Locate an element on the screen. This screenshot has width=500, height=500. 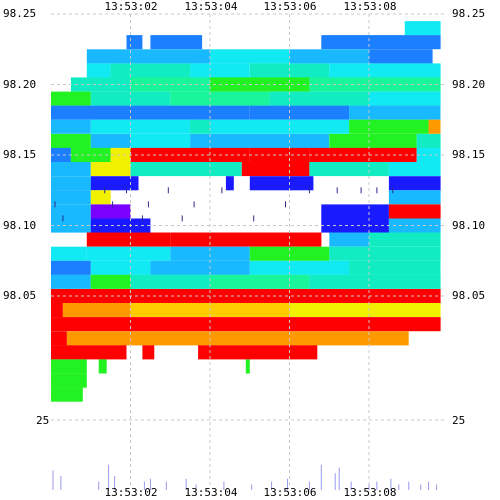
y-tick-right: 98.05 is located at coordinates (468, 295).